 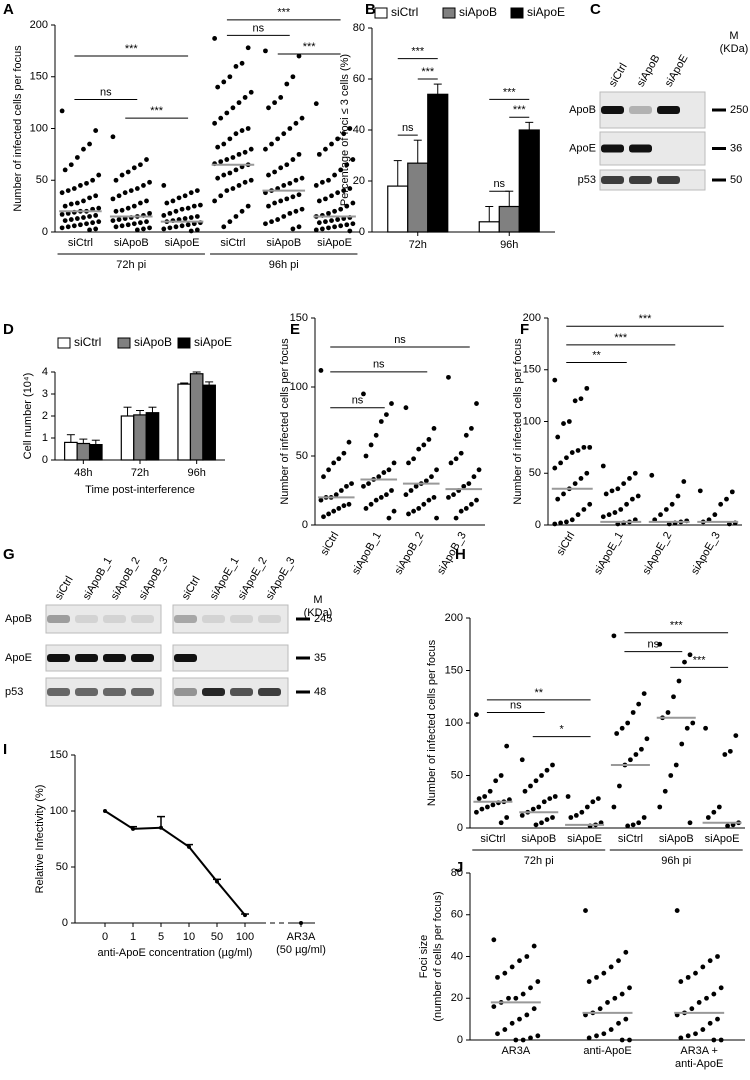 I want to click on y-tick-label: 0, so click(x=65, y=923).